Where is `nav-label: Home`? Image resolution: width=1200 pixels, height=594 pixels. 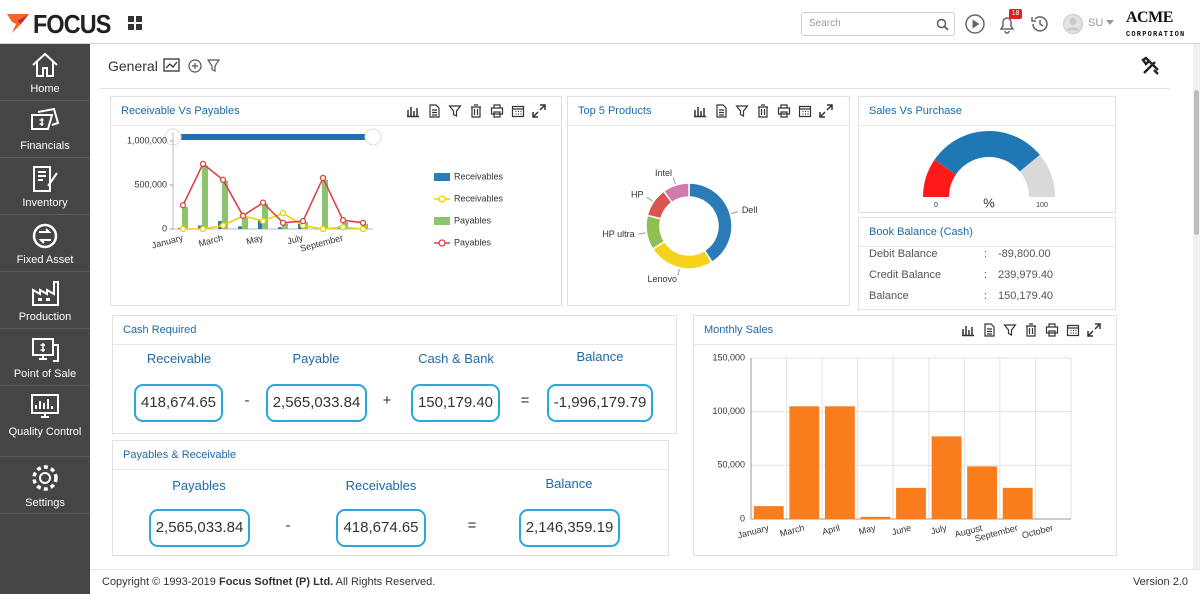 nav-label: Home is located at coordinates (45, 89).